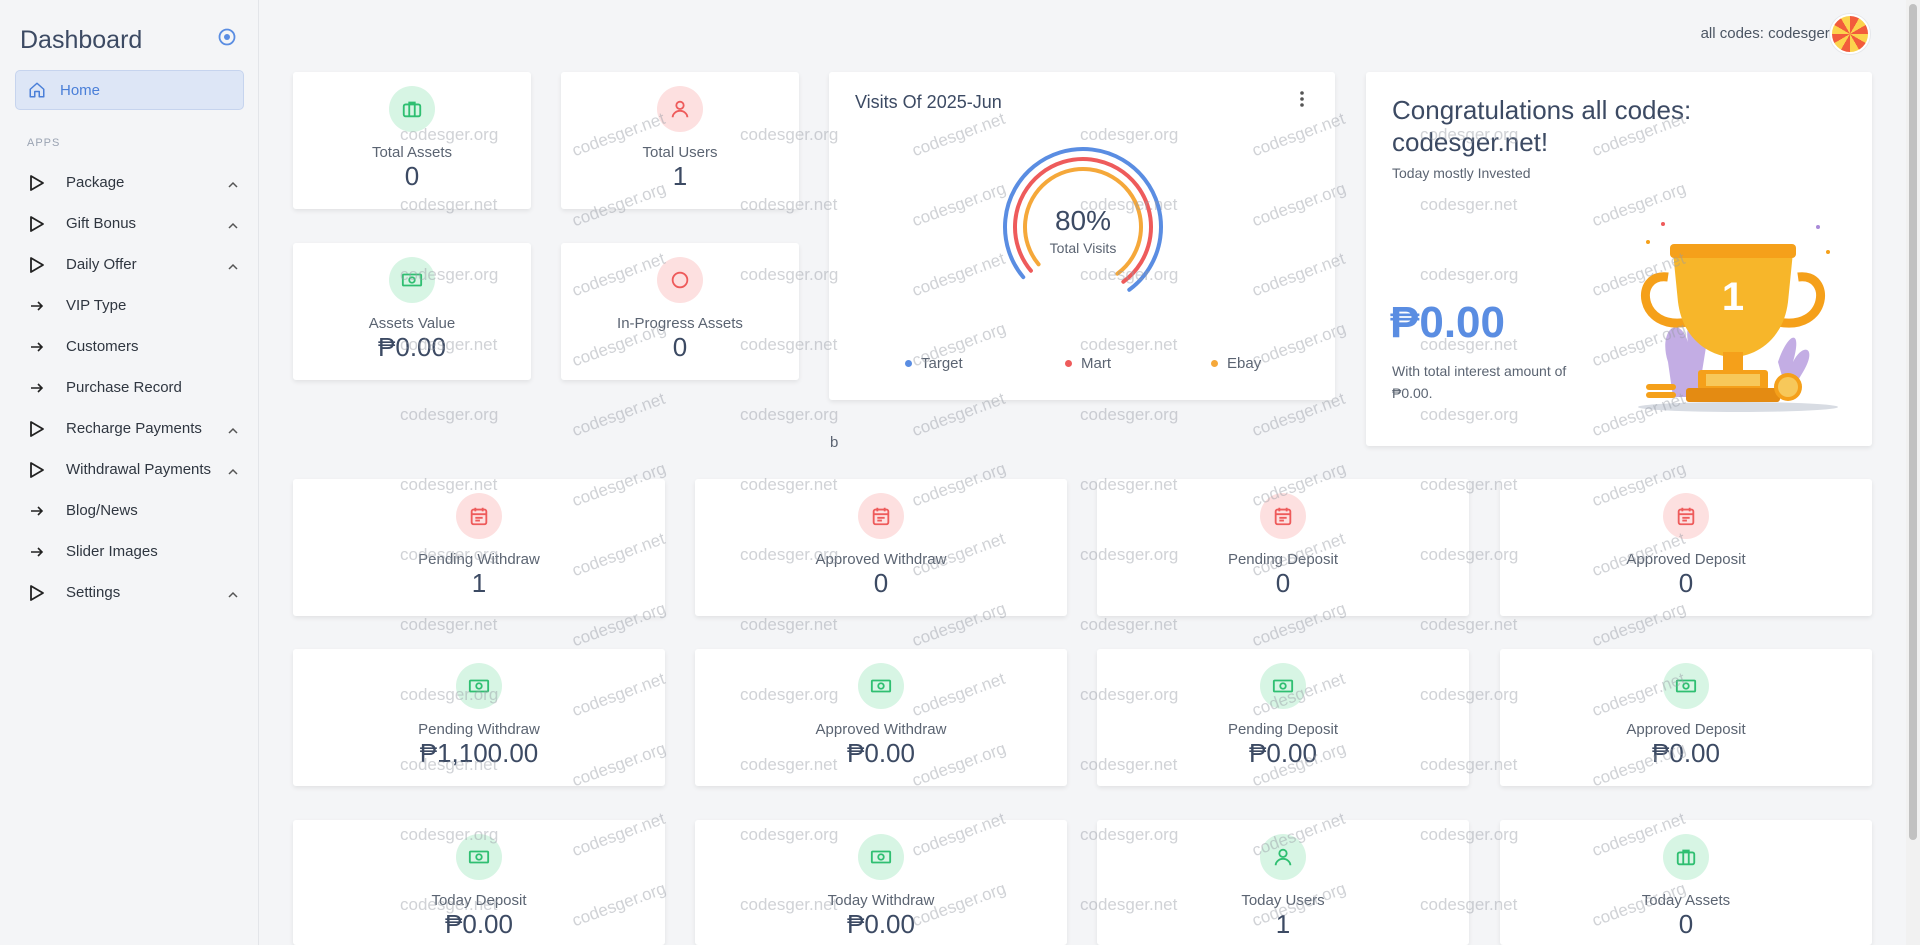 This screenshot has width=1920, height=945. What do you see at coordinates (412, 311) in the screenshot?
I see `stat-card-assets-value: Assets Value ₱0.00` at bounding box center [412, 311].